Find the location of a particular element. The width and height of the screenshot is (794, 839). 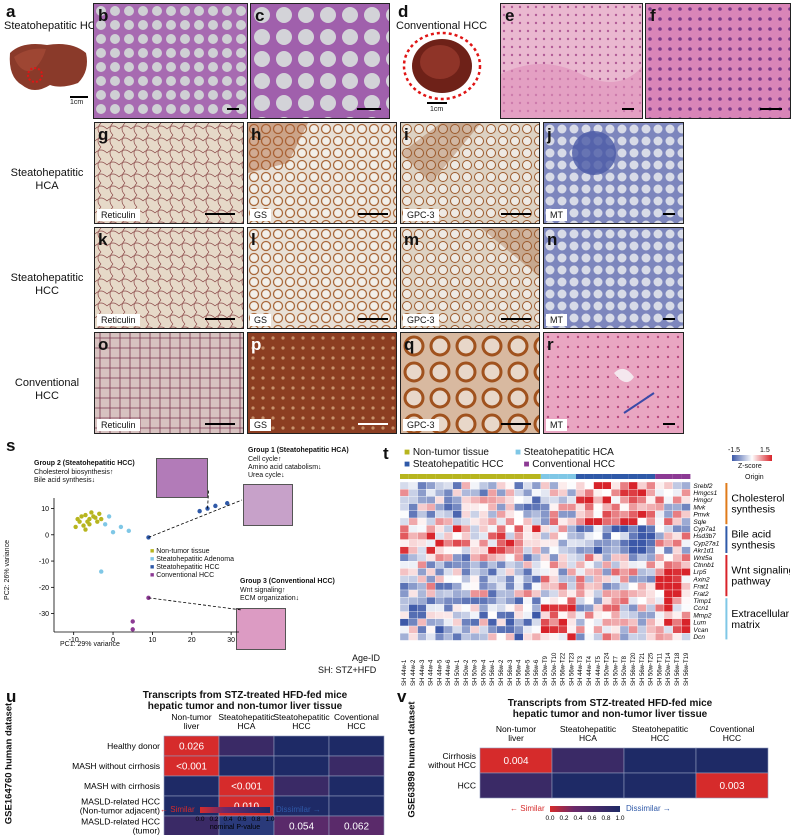

legend-item: ■ Conventional HCC is located at coordinates (569, 464).